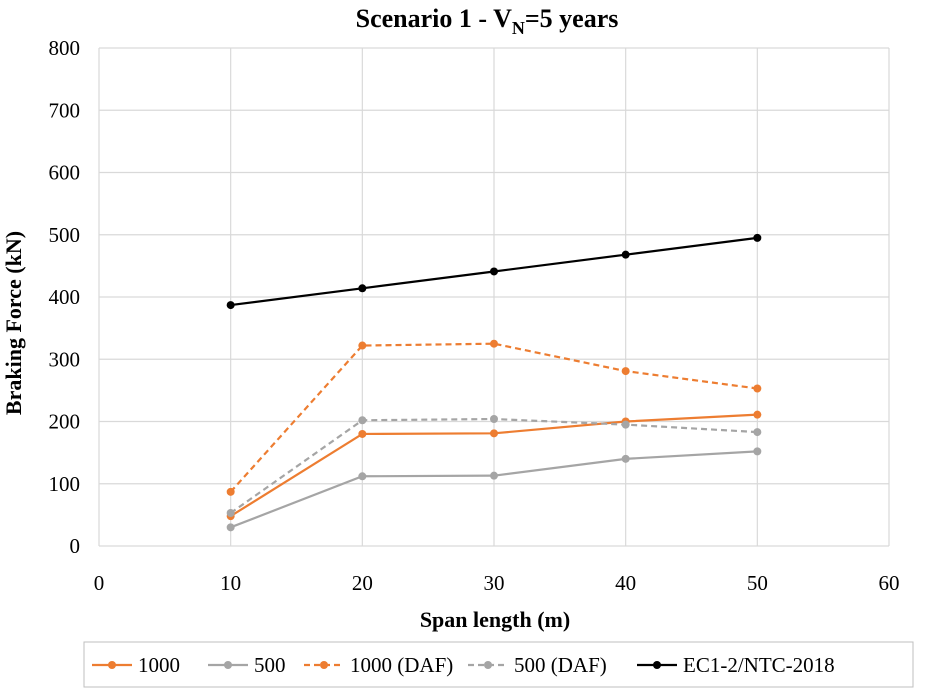 The height and width of the screenshot is (698, 925). I want to click on y-tick-label: 700, so click(65, 110).